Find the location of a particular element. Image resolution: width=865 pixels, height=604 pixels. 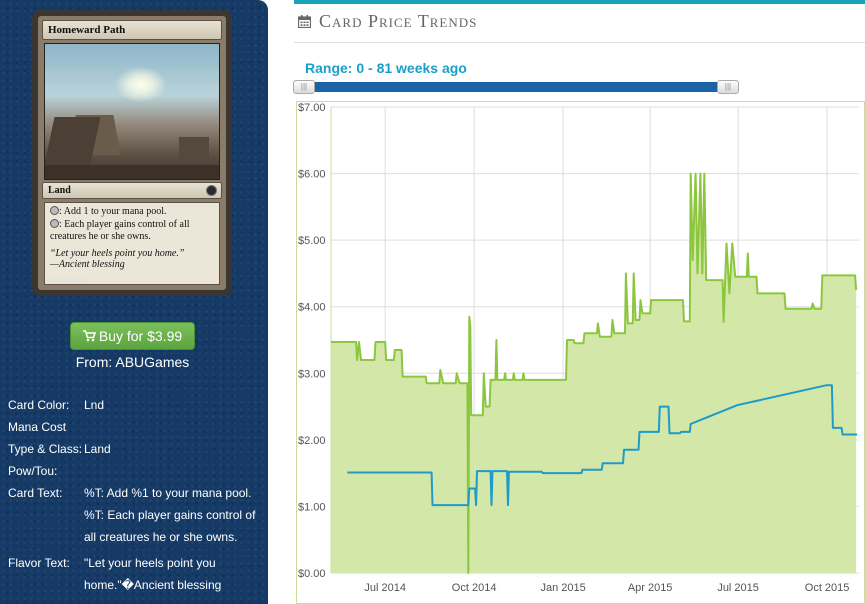

card-rule-1: : Add 1 to your mana pool. is located at coordinates (132, 212).